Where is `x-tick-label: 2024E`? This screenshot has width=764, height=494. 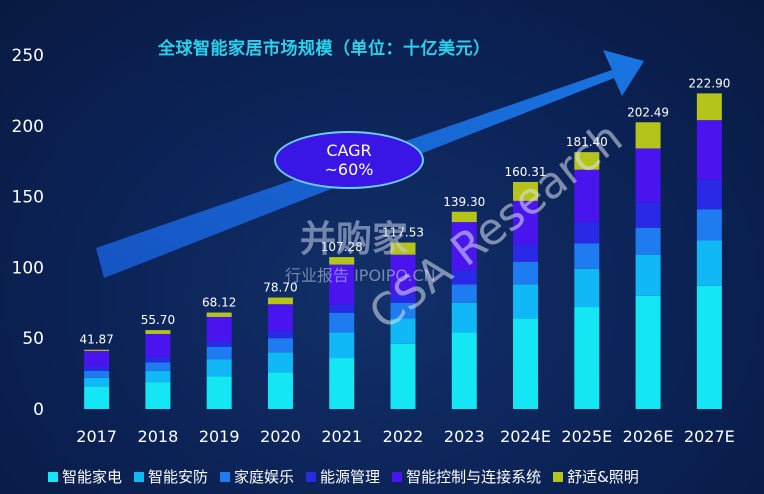
x-tick-label: 2024E is located at coordinates (525, 436).